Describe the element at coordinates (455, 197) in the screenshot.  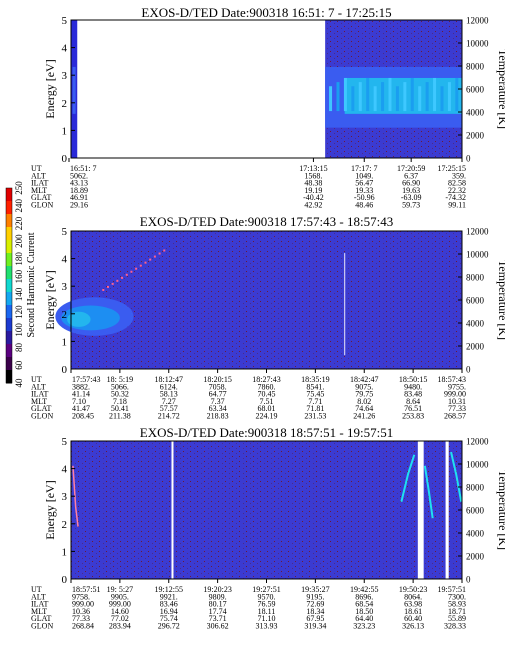
I see `orbit-value: -74.32` at that location.